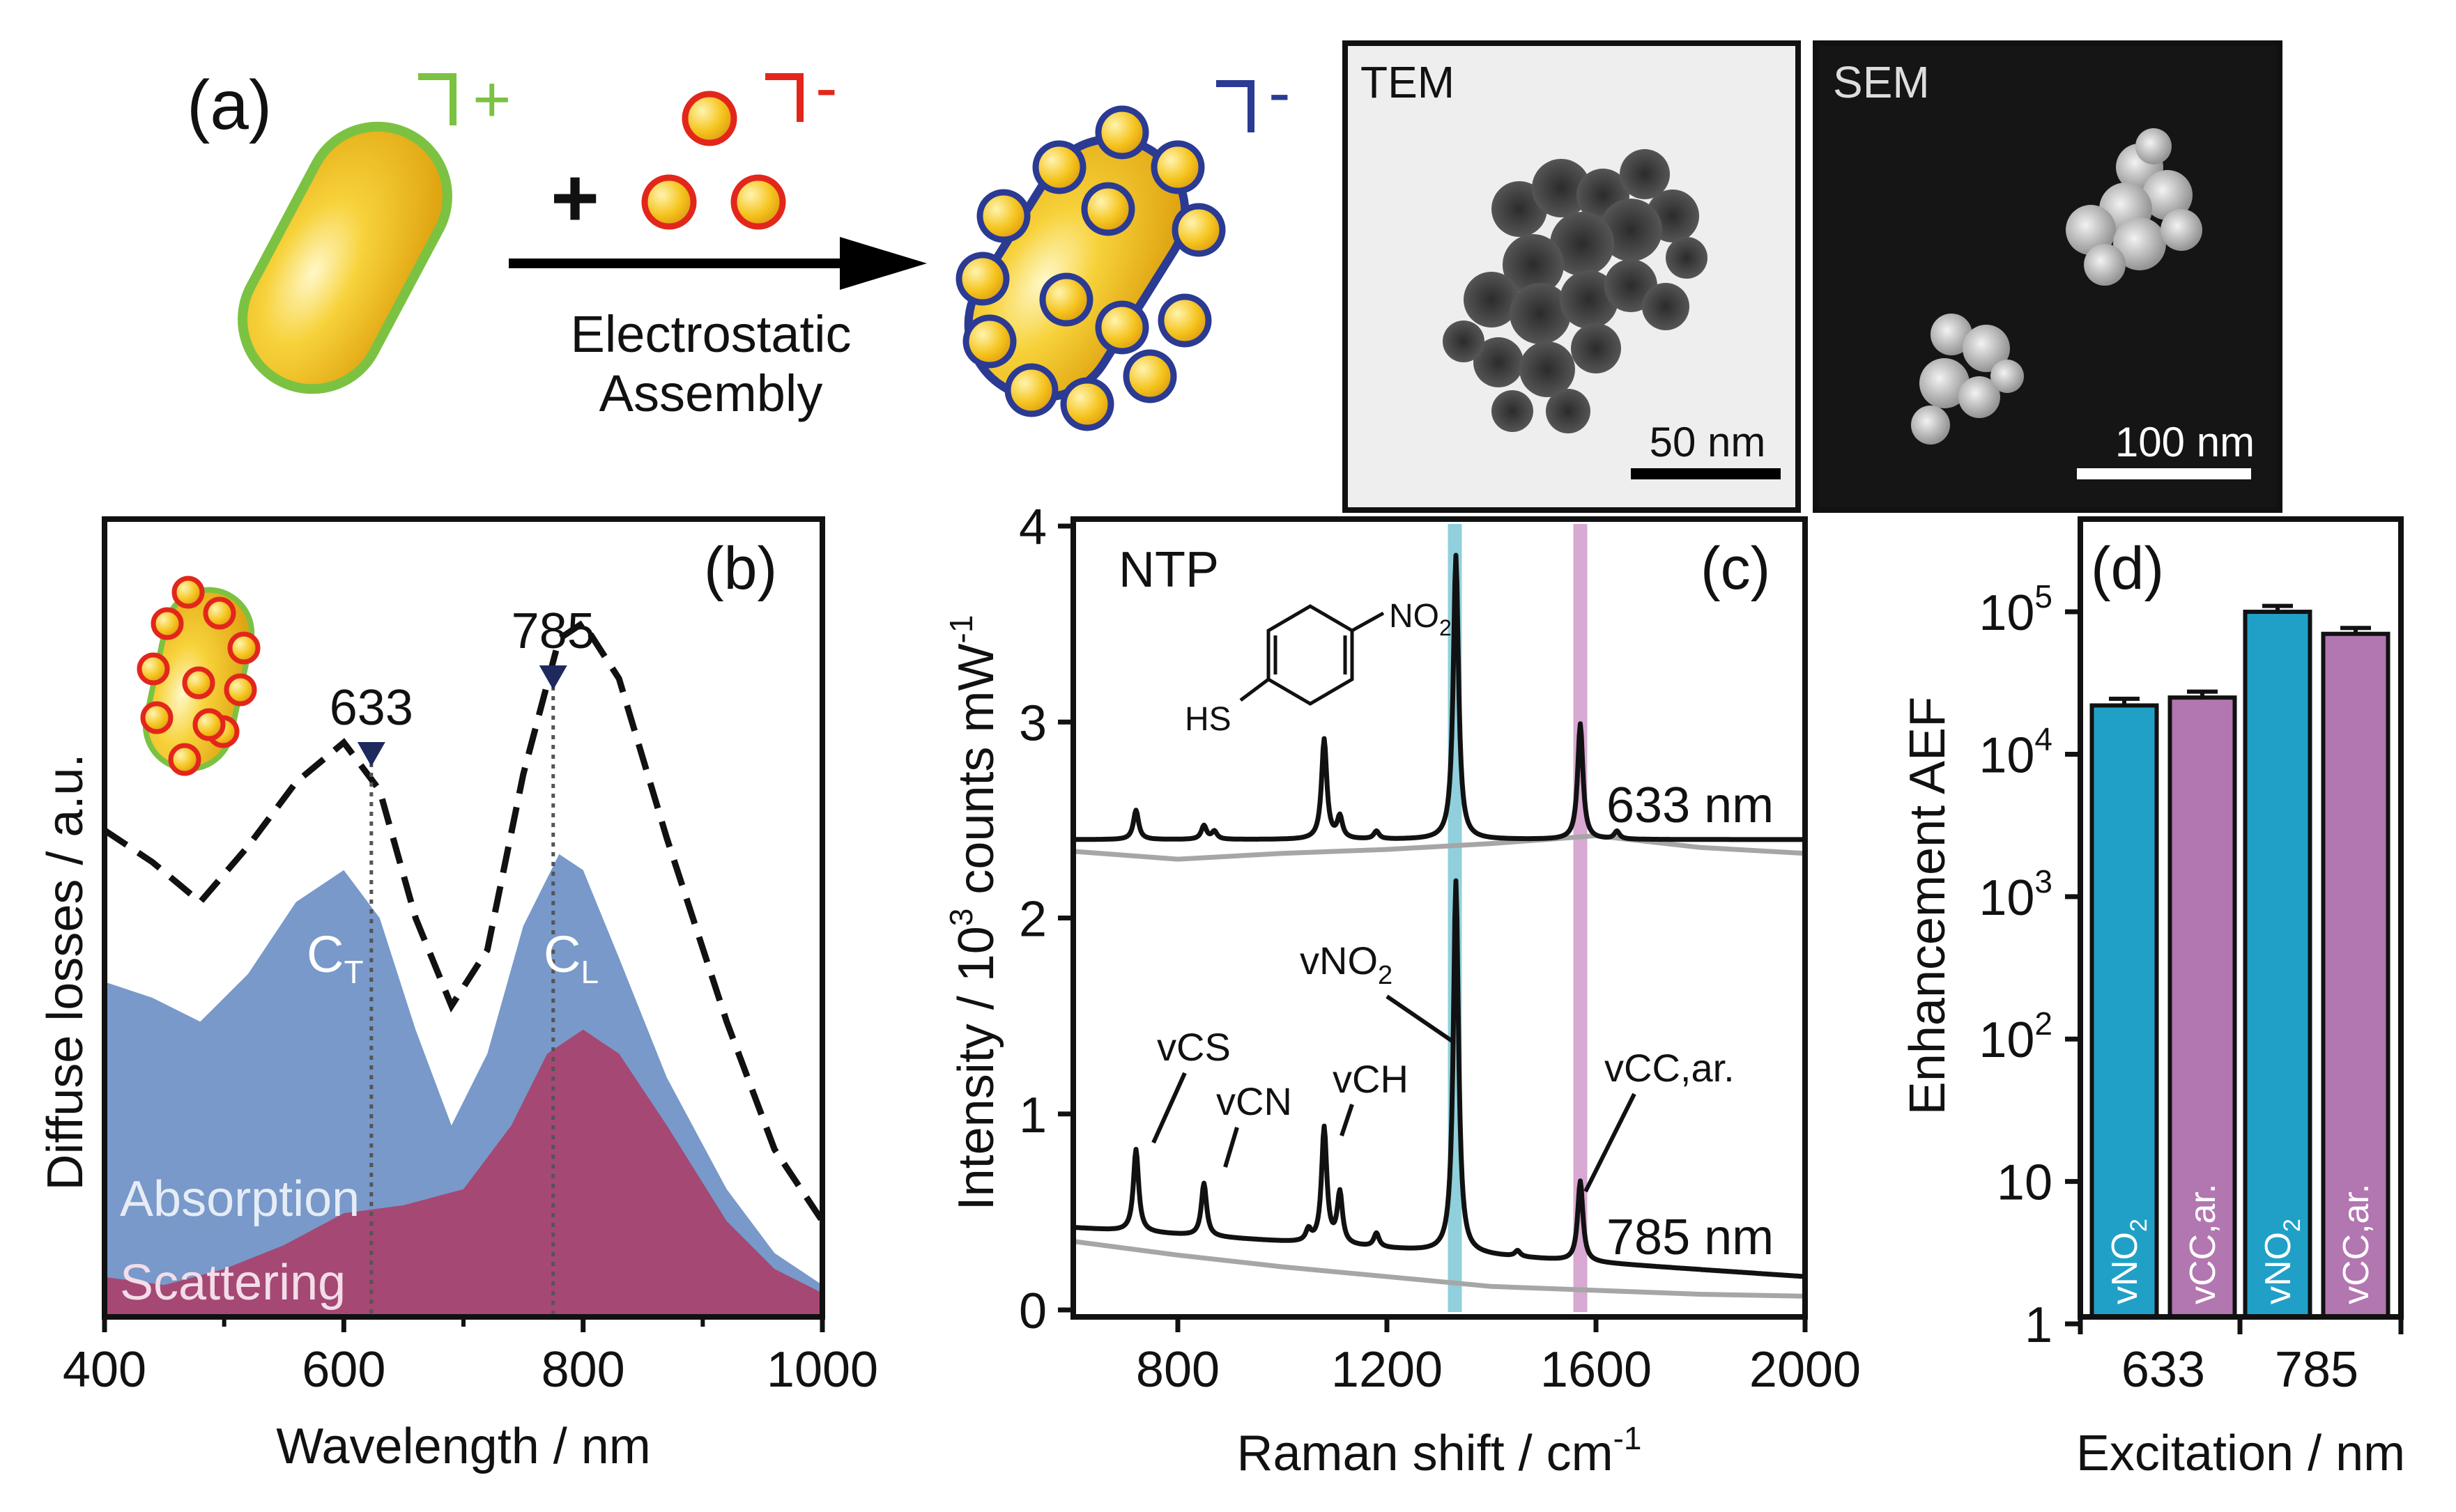 The width and height of the screenshot is (2456, 1512). I want to click on assembly-bracket-icon, so click(1235, 106).